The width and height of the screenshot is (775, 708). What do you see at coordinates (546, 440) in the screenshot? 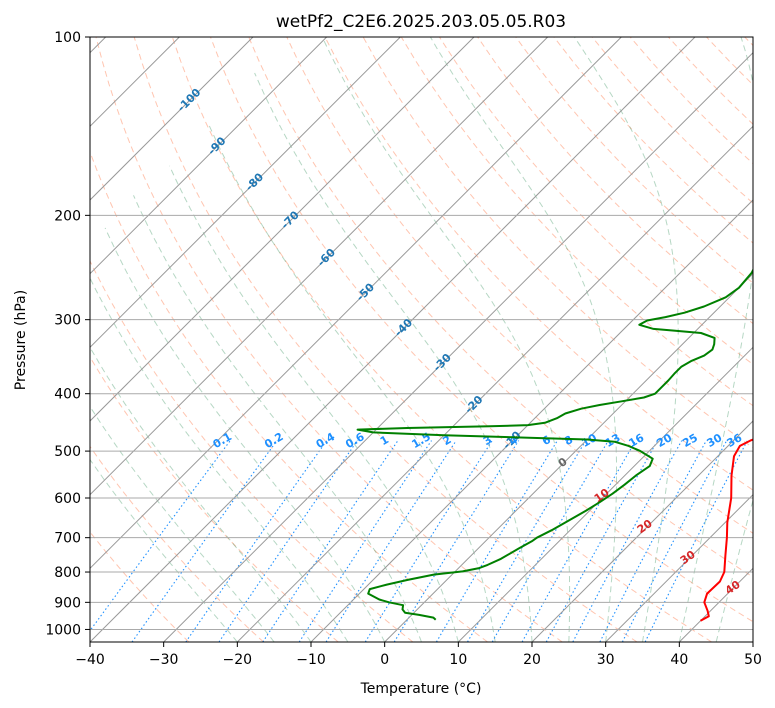
I see `mixing-ratio-label: 6` at bounding box center [546, 440].